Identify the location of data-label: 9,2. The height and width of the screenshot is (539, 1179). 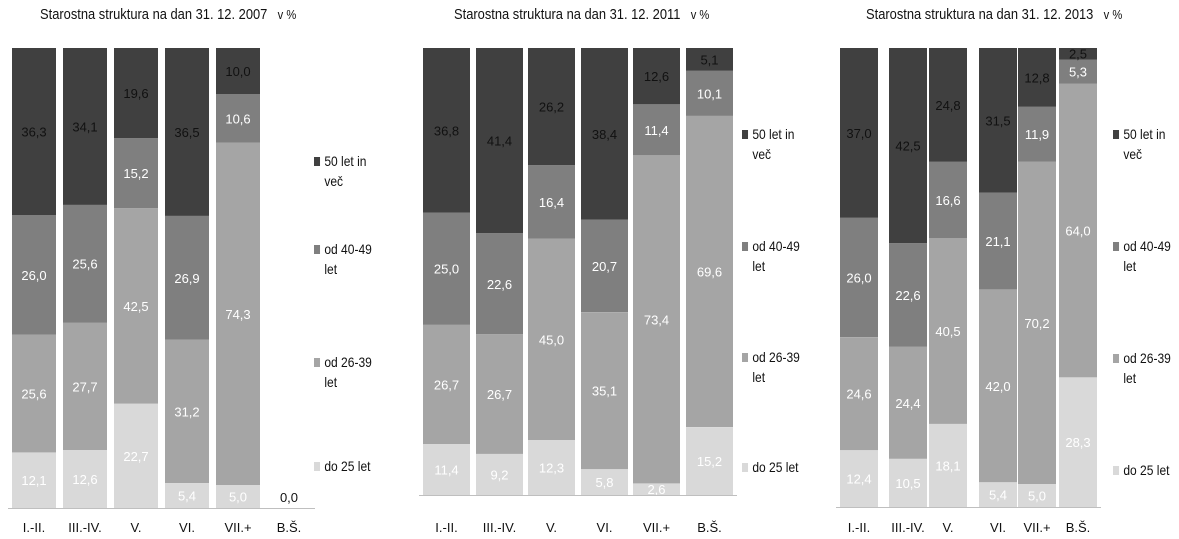
(499, 474).